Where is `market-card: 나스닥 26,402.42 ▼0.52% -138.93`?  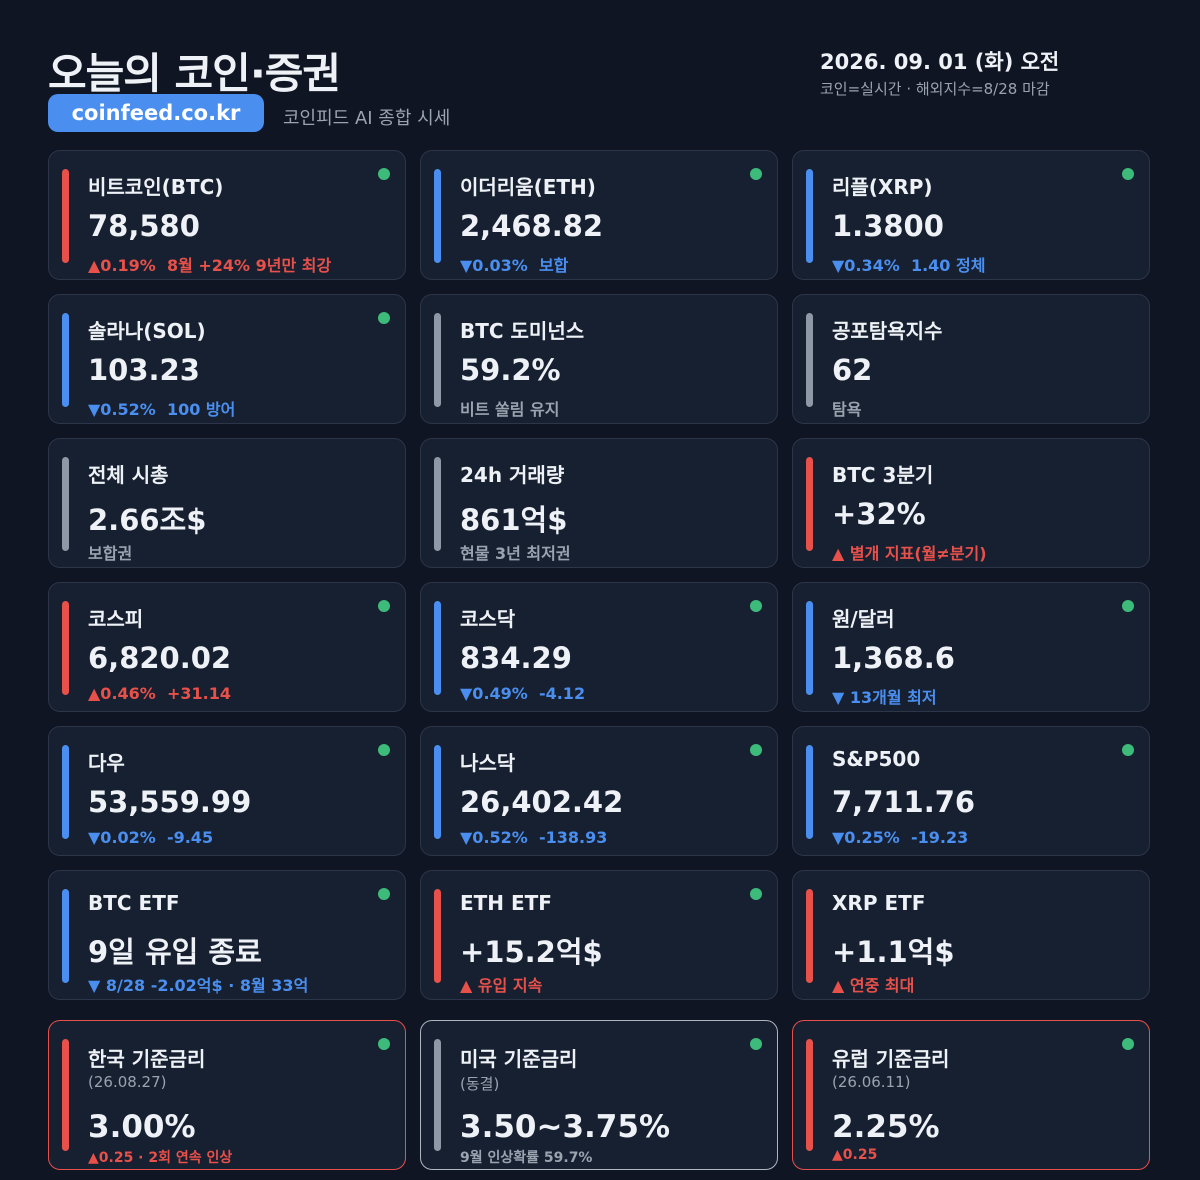 market-card: 나스닥 26,402.42 ▼0.52% -138.93 is located at coordinates (599, 791).